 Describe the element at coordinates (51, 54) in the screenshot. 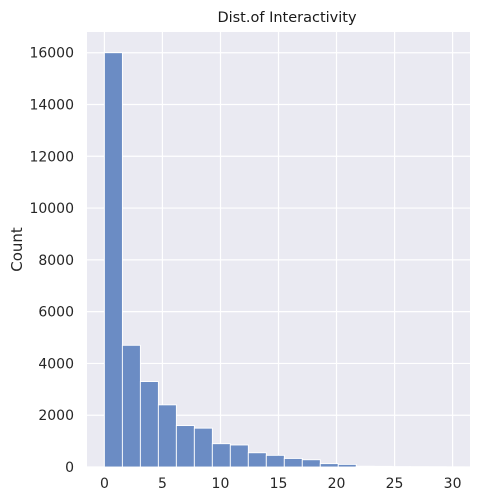

I see `y-tick-label: 16000` at that location.